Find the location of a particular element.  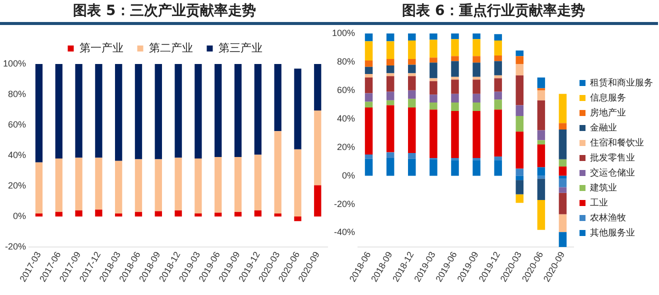

chart-title: 图表 5：三次产业贡献率走势 is located at coordinates (164, 12).